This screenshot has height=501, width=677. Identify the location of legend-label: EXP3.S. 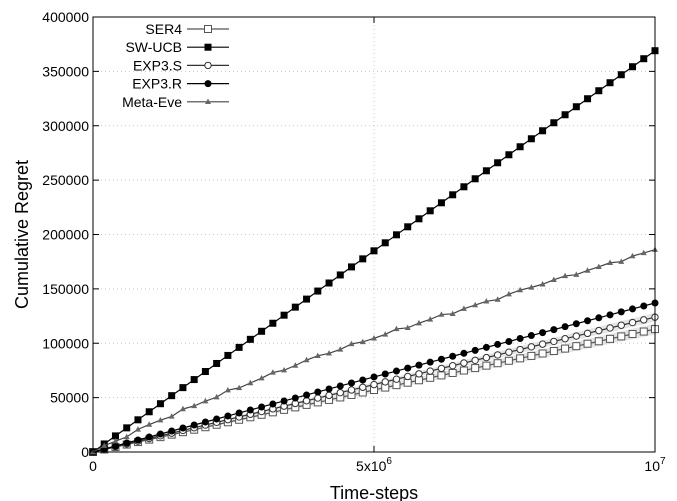
(157, 65).